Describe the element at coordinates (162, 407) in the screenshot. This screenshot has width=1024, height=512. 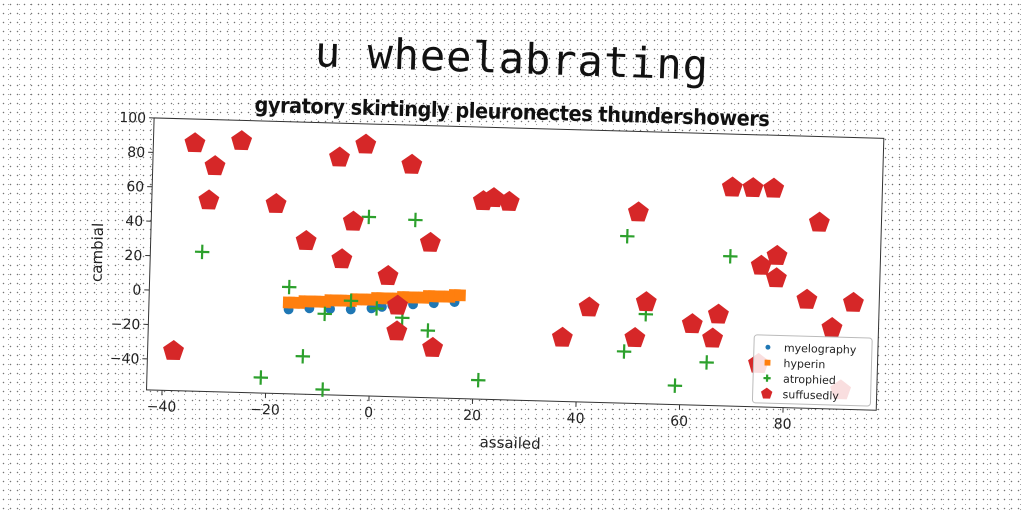
I see `x-tick-label: −40` at that location.